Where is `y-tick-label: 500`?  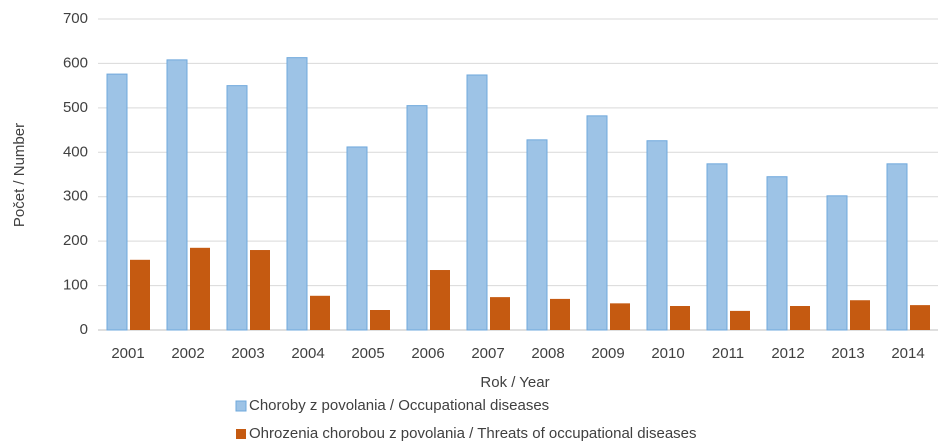
y-tick-label: 500 is located at coordinates (75, 107).